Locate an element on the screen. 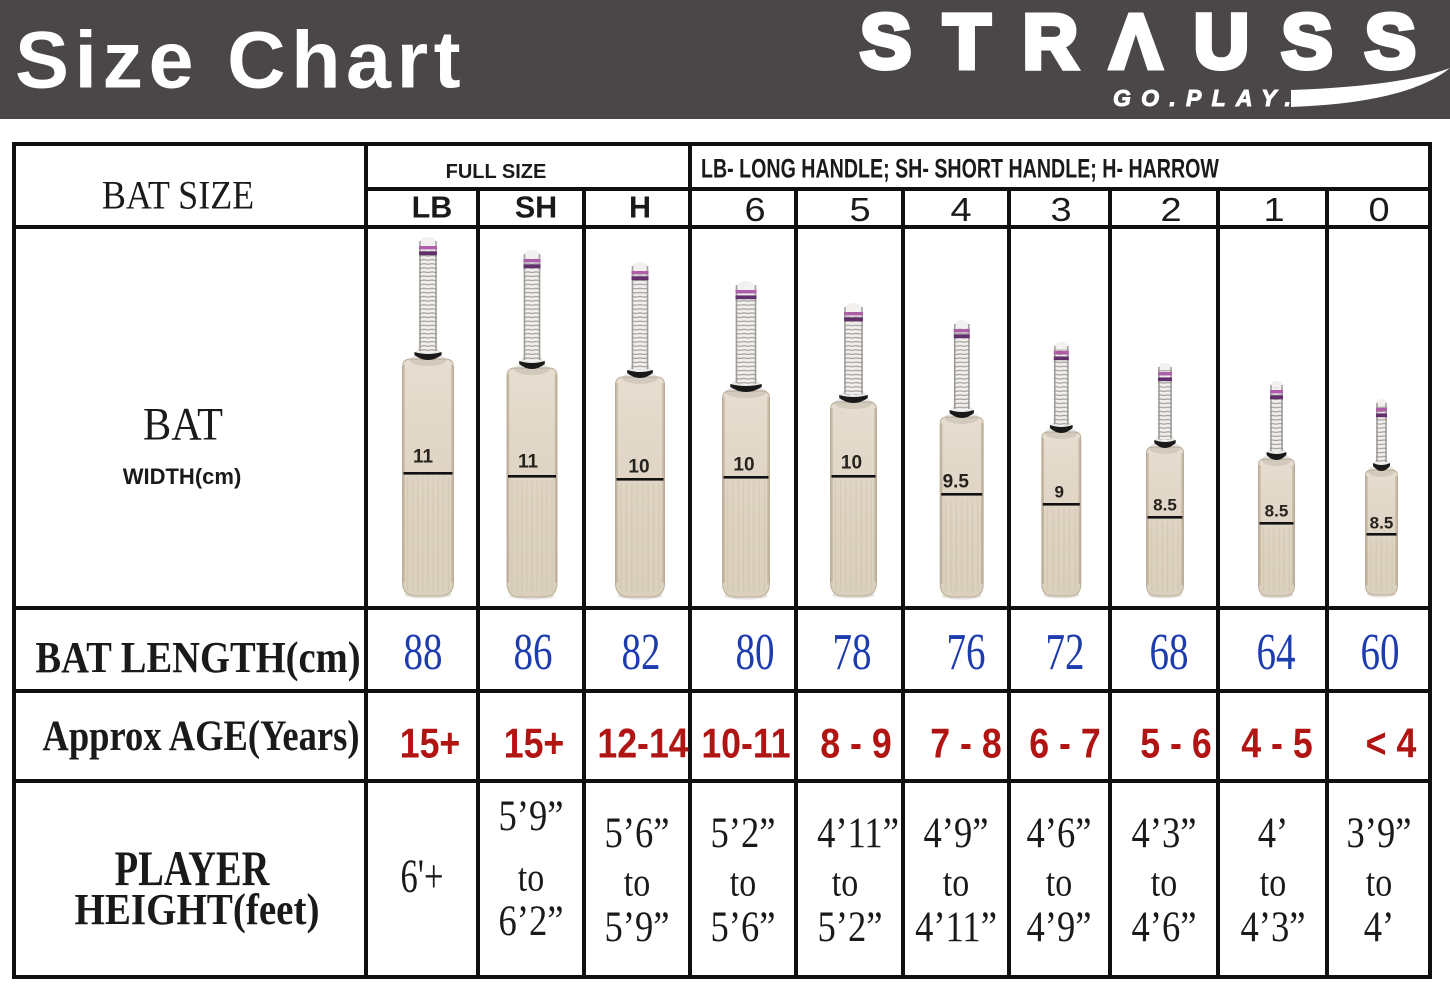  svg-text: STRΛUSS is located at coordinates (1143, 42).